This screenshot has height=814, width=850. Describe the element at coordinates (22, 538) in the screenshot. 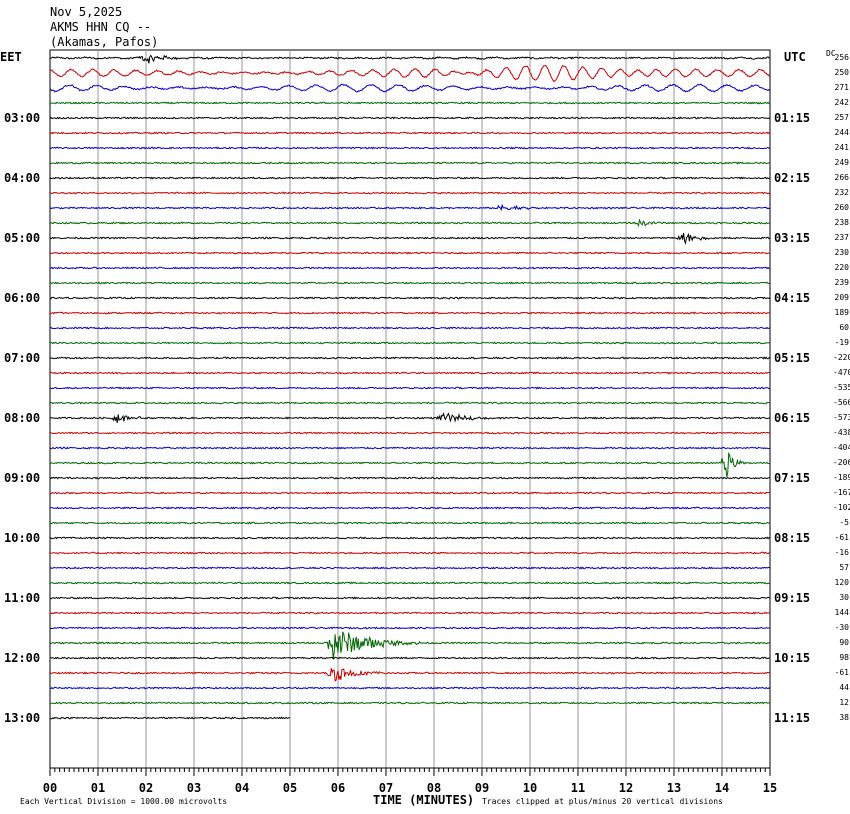

I see `left-hour-label: 10:00` at that location.